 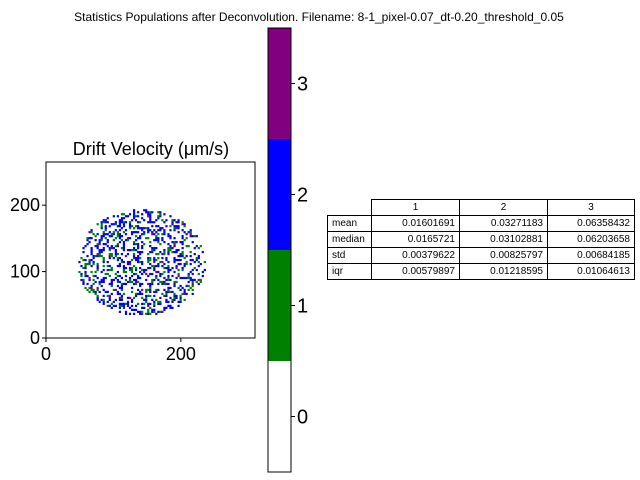 What do you see at coordinates (481, 271) in the screenshot?
I see `table-row: iqr 0.00579897 0.01218595 0.01064613` at bounding box center [481, 271].